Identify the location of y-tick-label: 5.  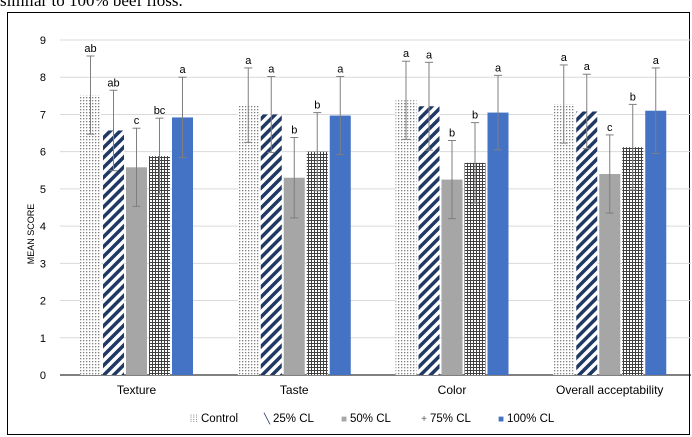
(43, 190).